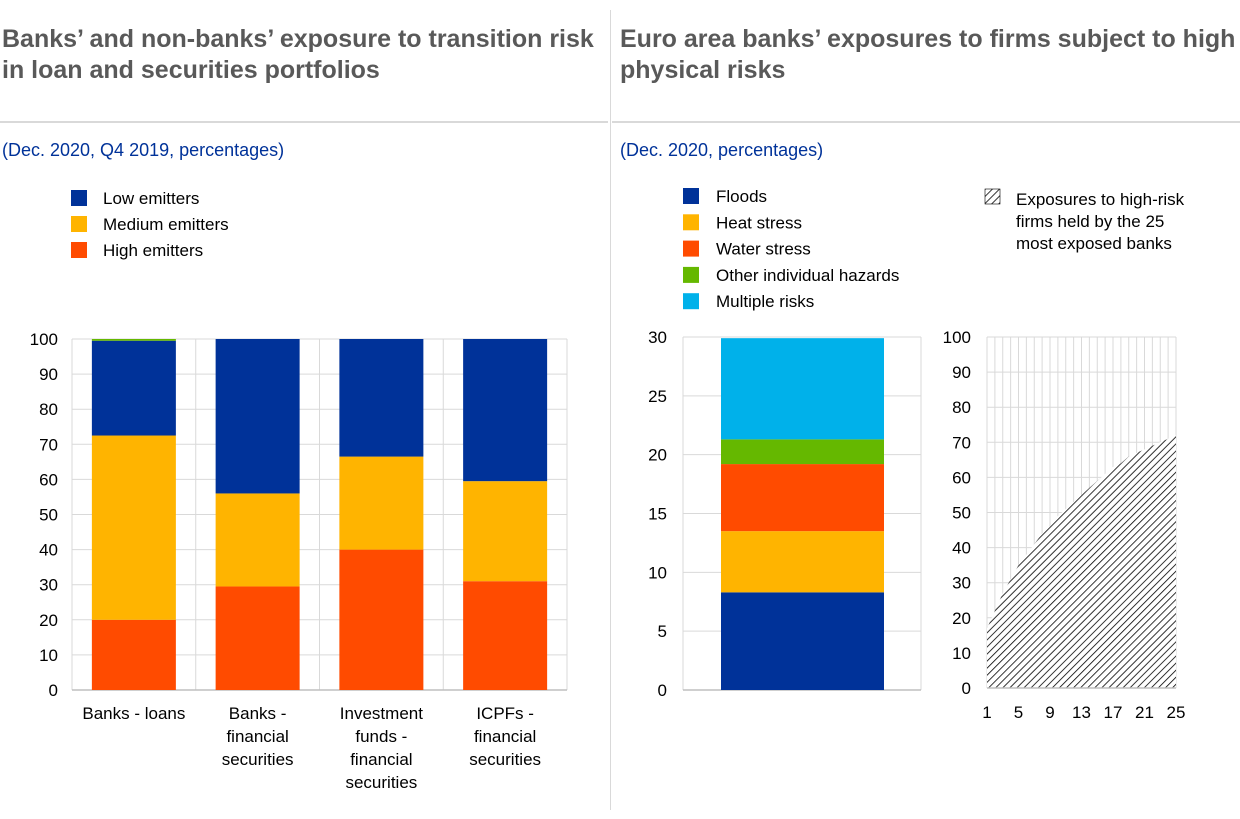 This screenshot has height=819, width=1240. Describe the element at coordinates (133, 340) in the screenshot. I see `chart1-bar-residual` at that location.